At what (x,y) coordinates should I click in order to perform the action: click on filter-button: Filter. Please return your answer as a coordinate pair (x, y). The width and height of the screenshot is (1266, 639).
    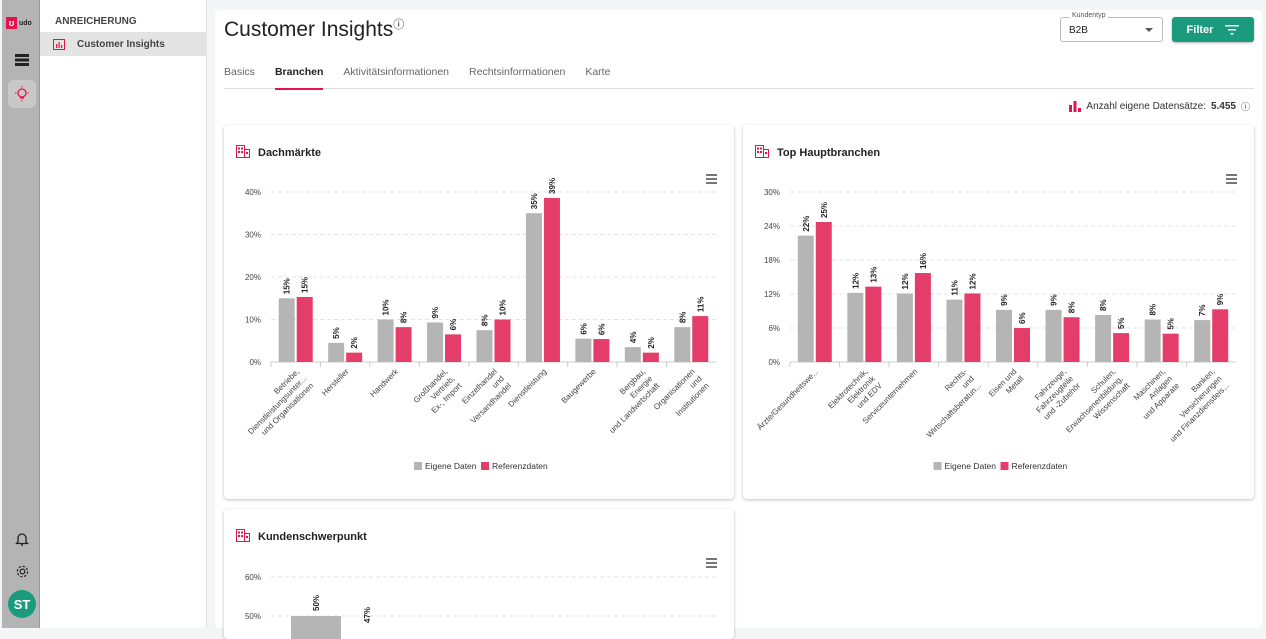
    Looking at the image, I should click on (1213, 29).